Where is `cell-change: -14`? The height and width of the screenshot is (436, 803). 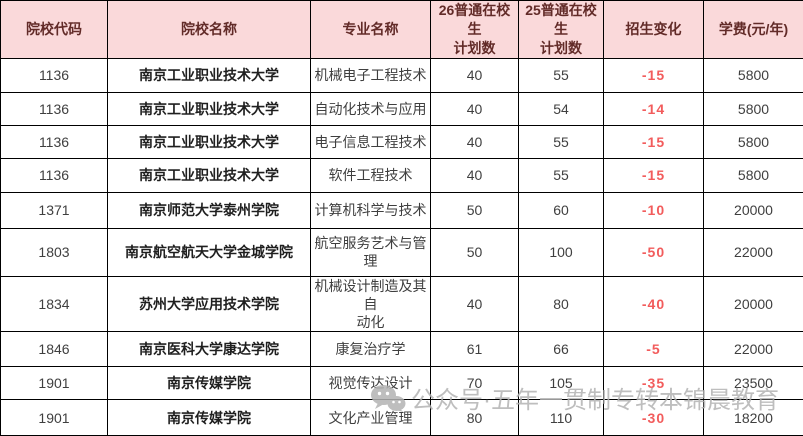 cell-change: -14 is located at coordinates (654, 108).